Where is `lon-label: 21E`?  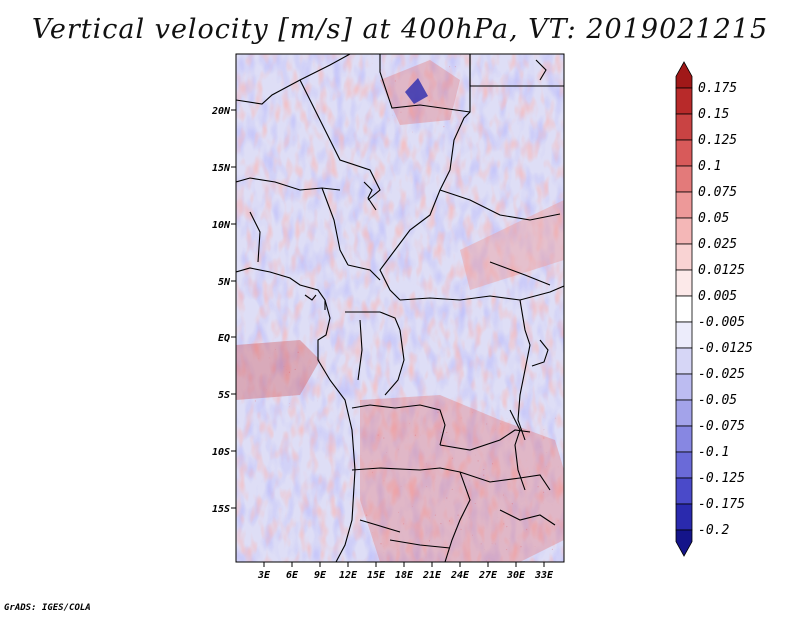 lon-label: 21E is located at coordinates (432, 575).